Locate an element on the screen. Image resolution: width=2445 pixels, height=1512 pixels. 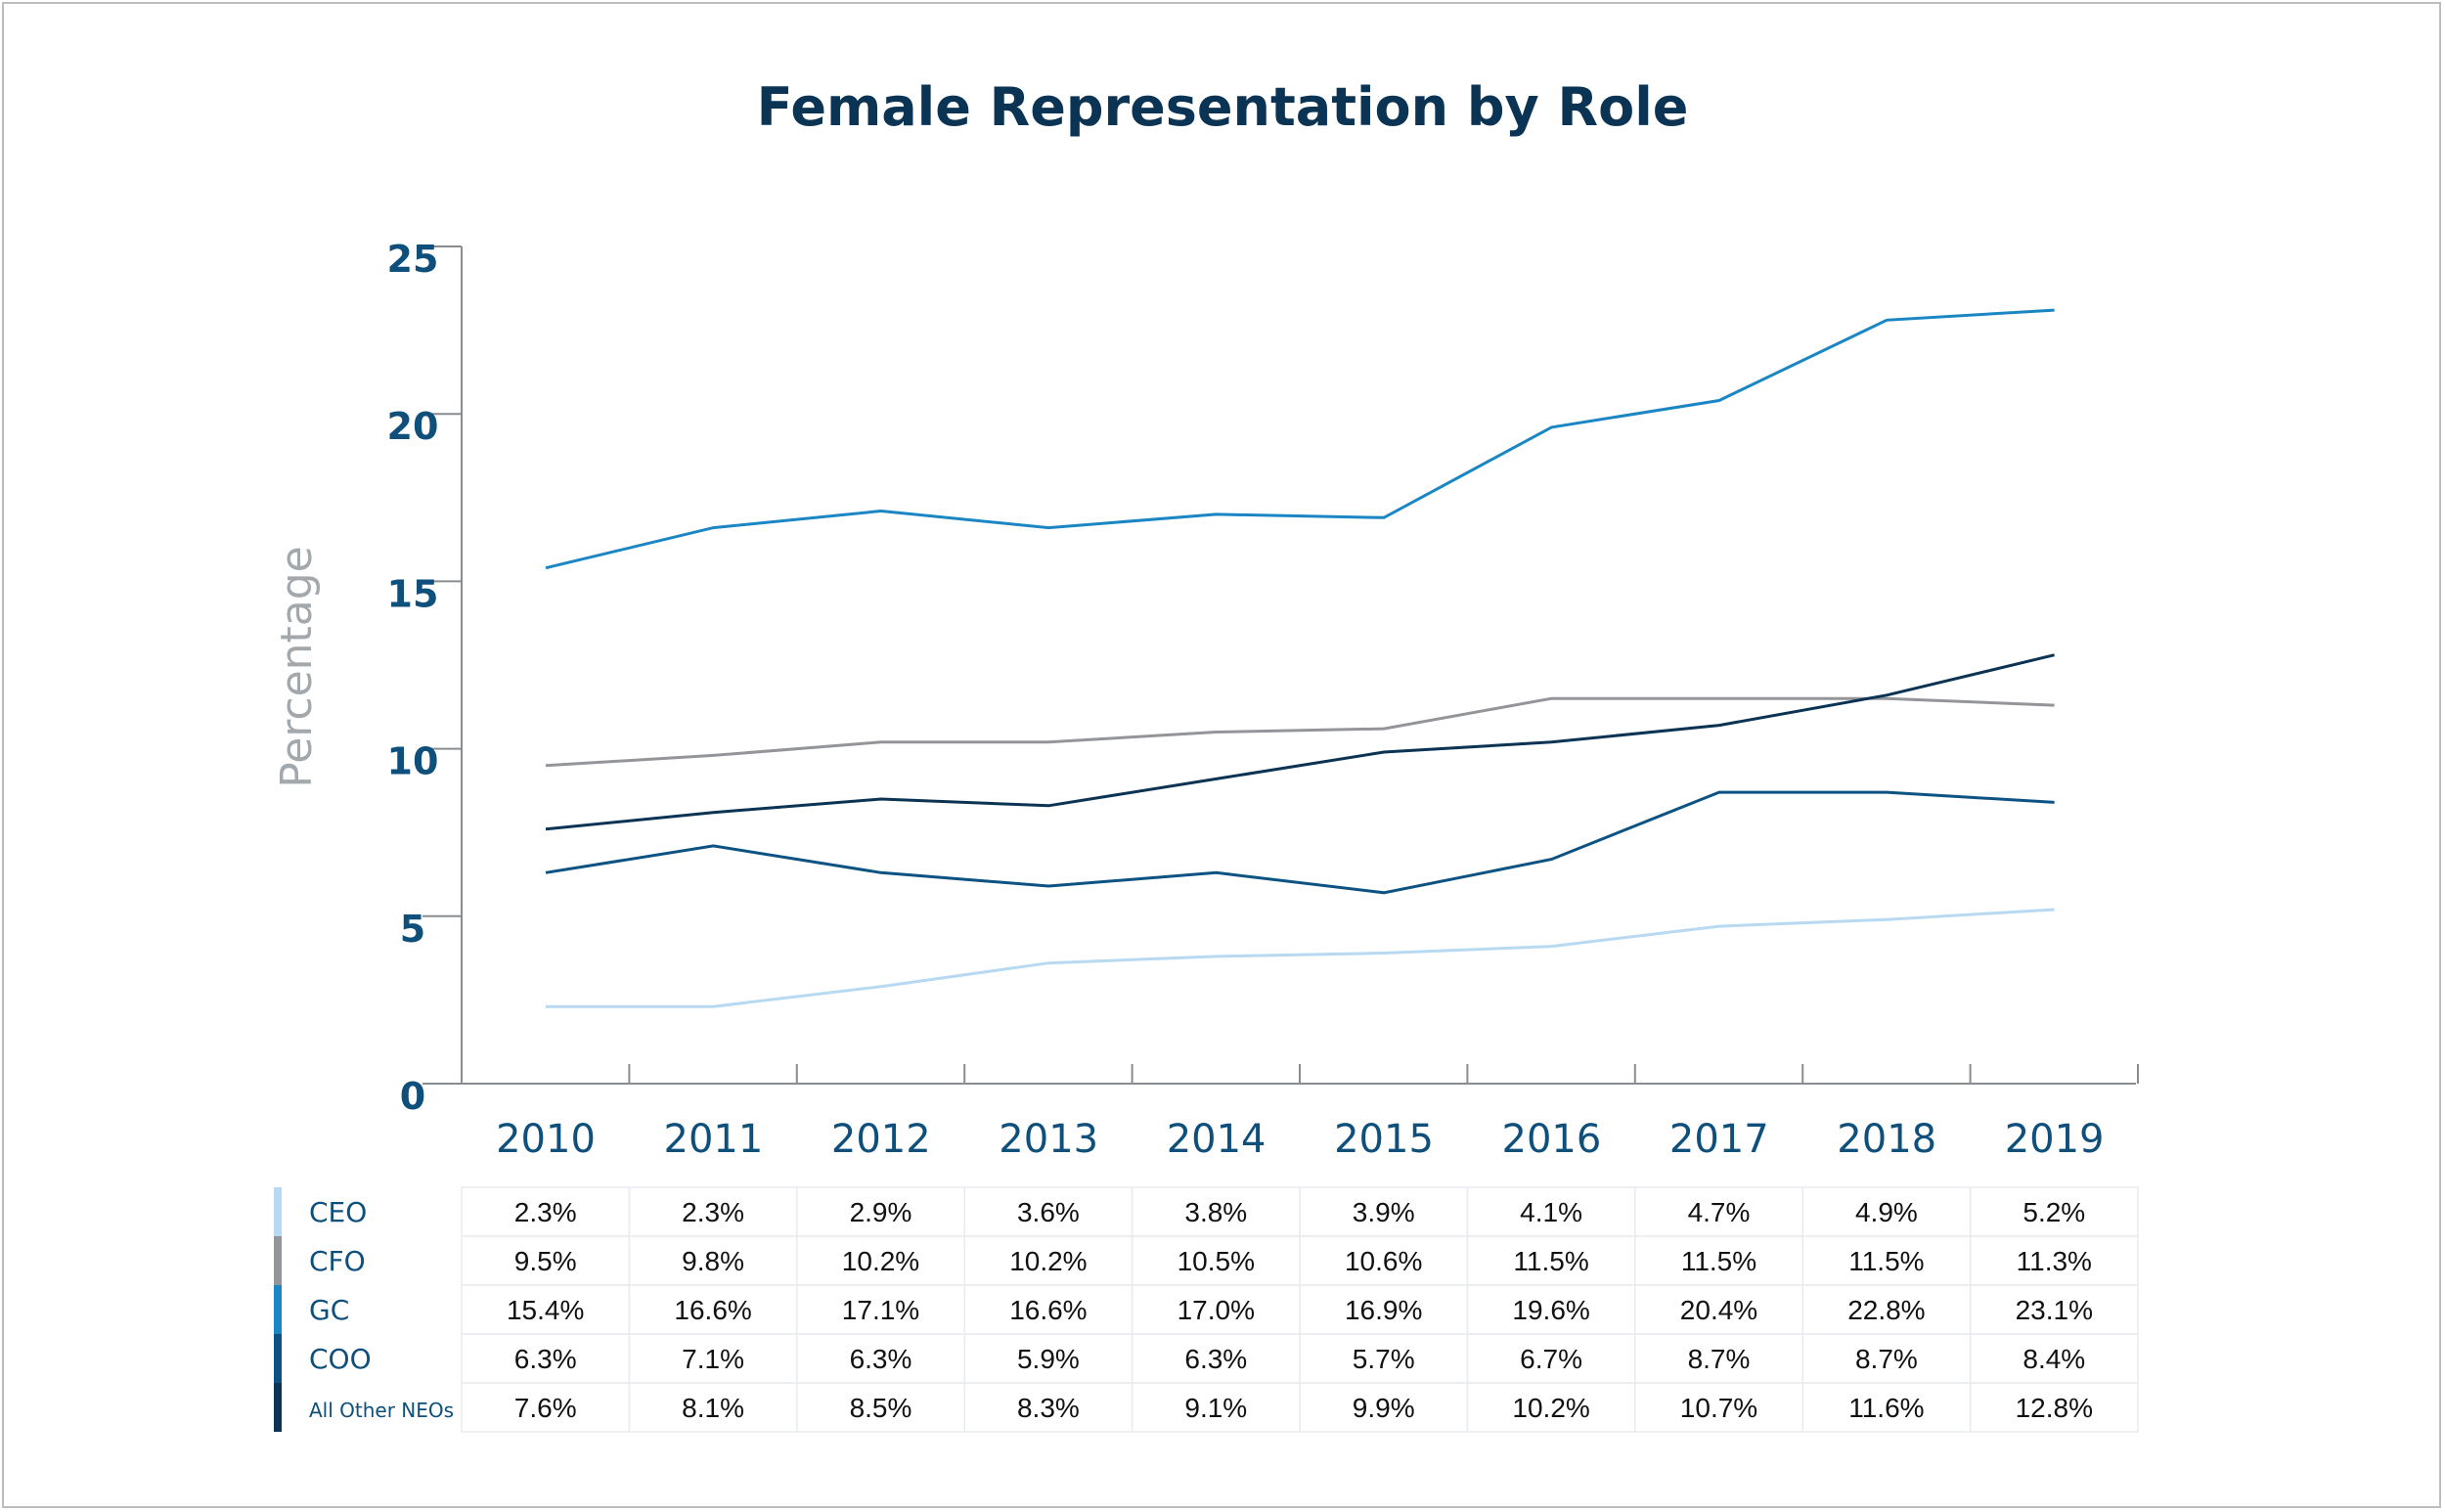
table-cell-value: 5.2% is located at coordinates (2054, 1212).